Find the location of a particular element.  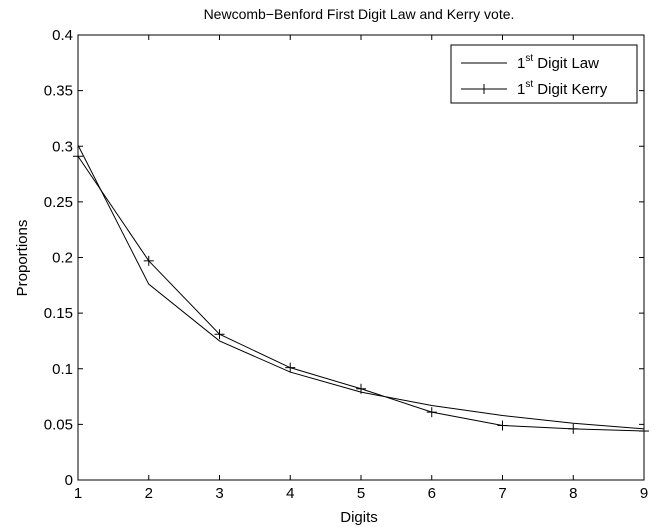

y-tick-label: 0 is located at coordinates (69, 480).